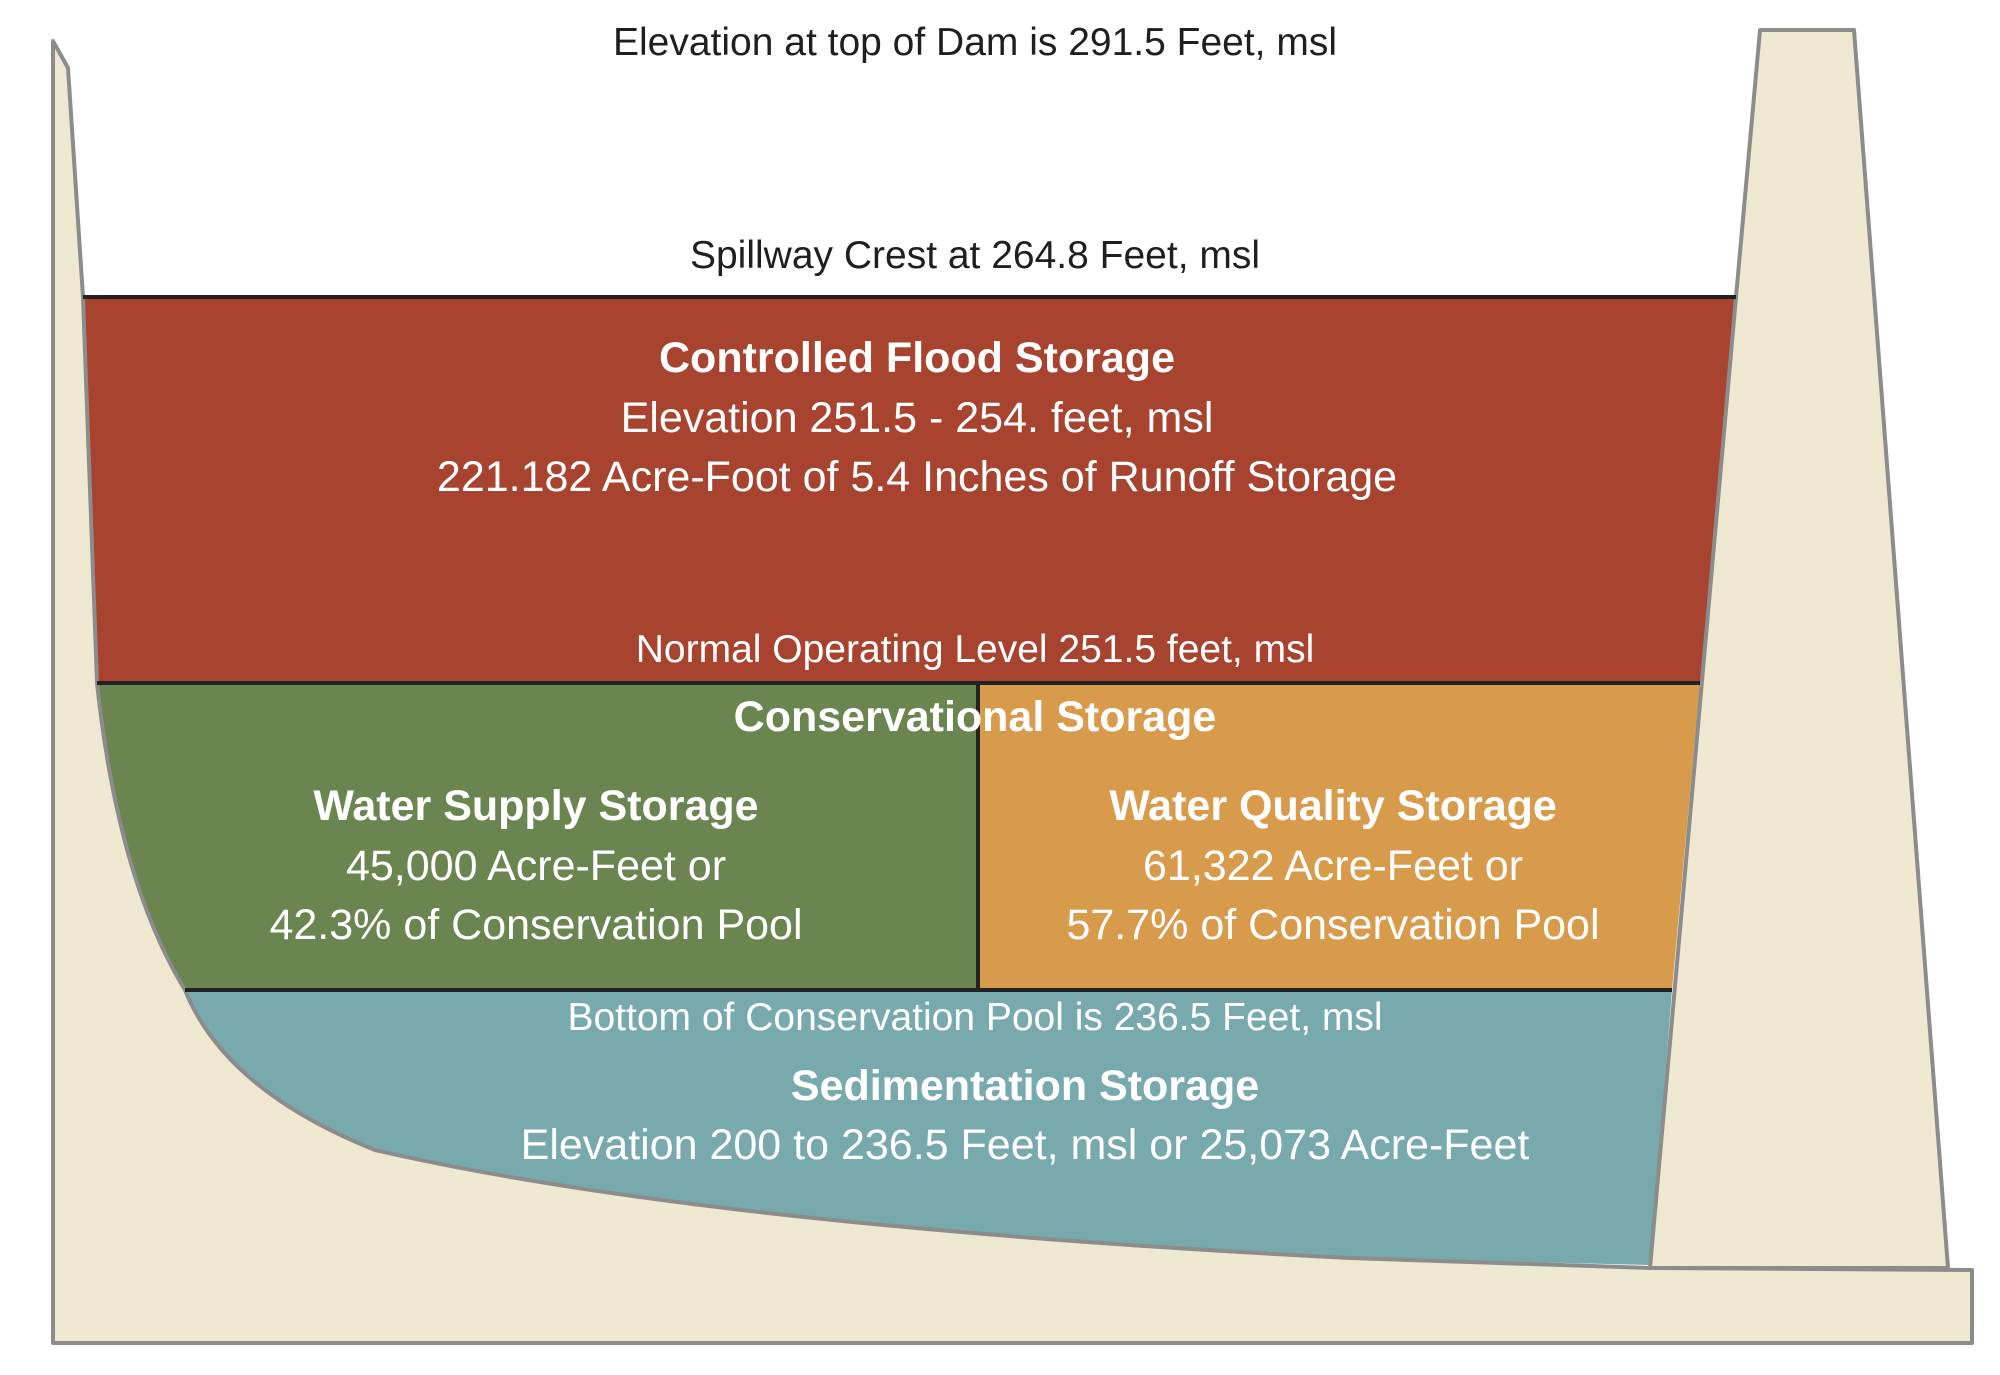 Image resolution: width=2000 pixels, height=1375 pixels. Describe the element at coordinates (1799, 649) in the screenshot. I see `dam-structure` at that location.